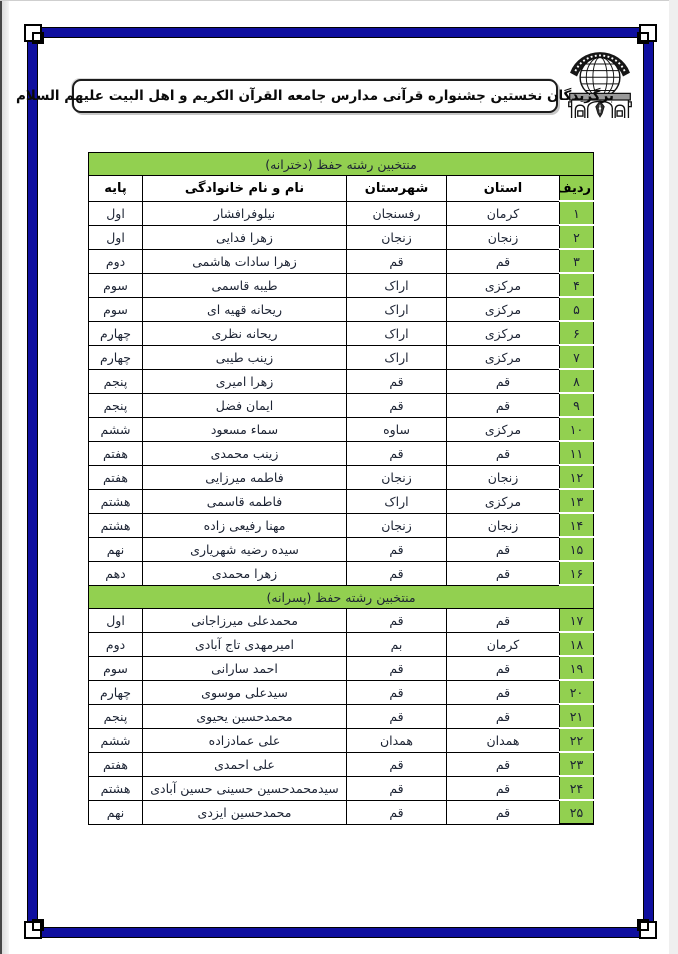 This screenshot has height=954, width=678. What do you see at coordinates (115, 812) in the screenshot?
I see `cell-grade: نهم` at bounding box center [115, 812].